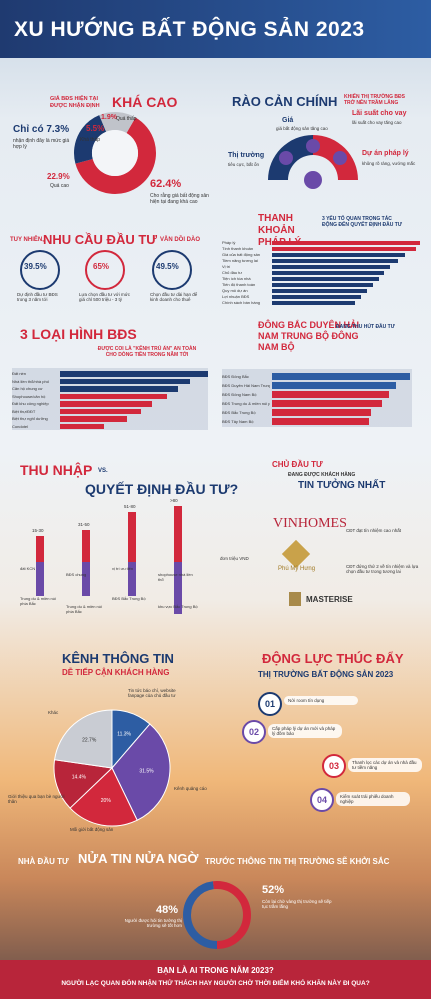 Image resolution: width=431 pixels, height=999 pixels. I want to click on s1-slice-3-label: Khá thấp, so click(90, 140).